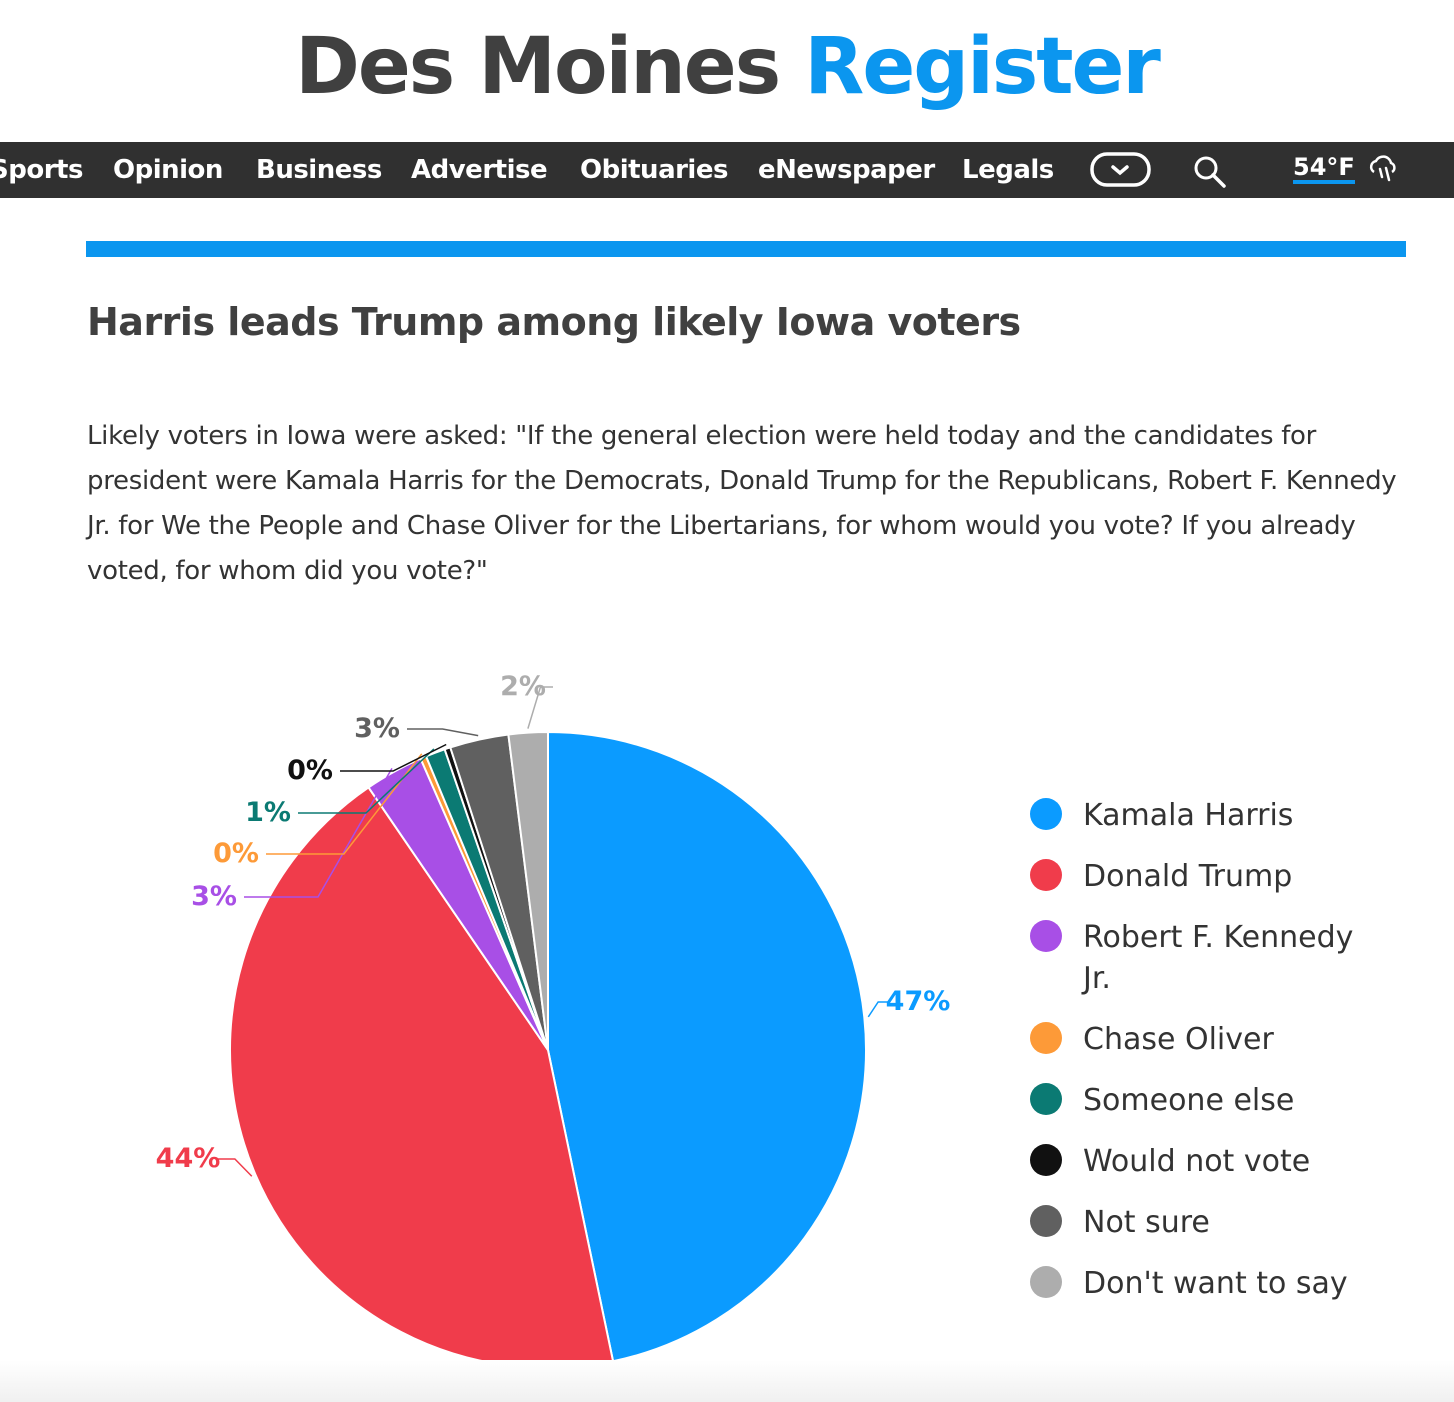 The image size is (1454, 1402). What do you see at coordinates (236, 853) in the screenshot?
I see `data-label-3: 0%` at bounding box center [236, 853].